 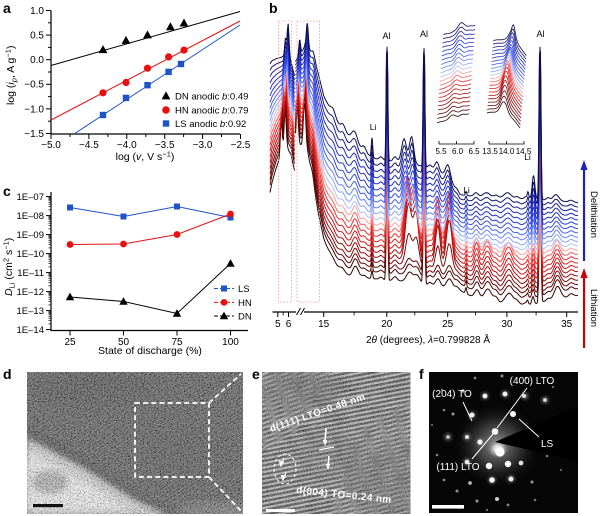 What do you see at coordinates (34, 85) in the screenshot?
I see `svg-text: −0.5` at bounding box center [34, 85].